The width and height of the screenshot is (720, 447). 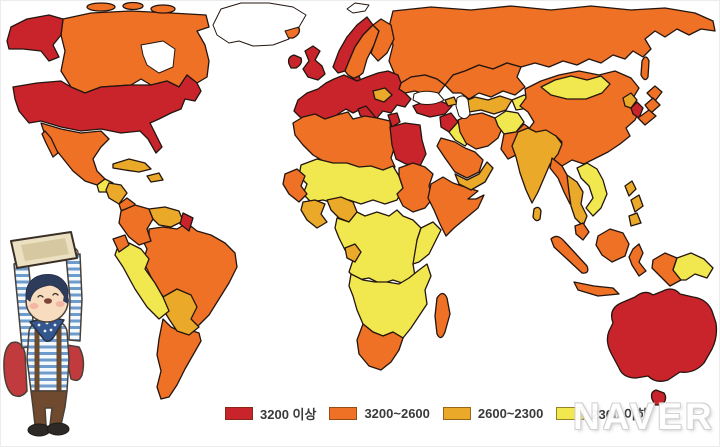 I want to click on legend-swatch-cat4, so click(x=570, y=413).